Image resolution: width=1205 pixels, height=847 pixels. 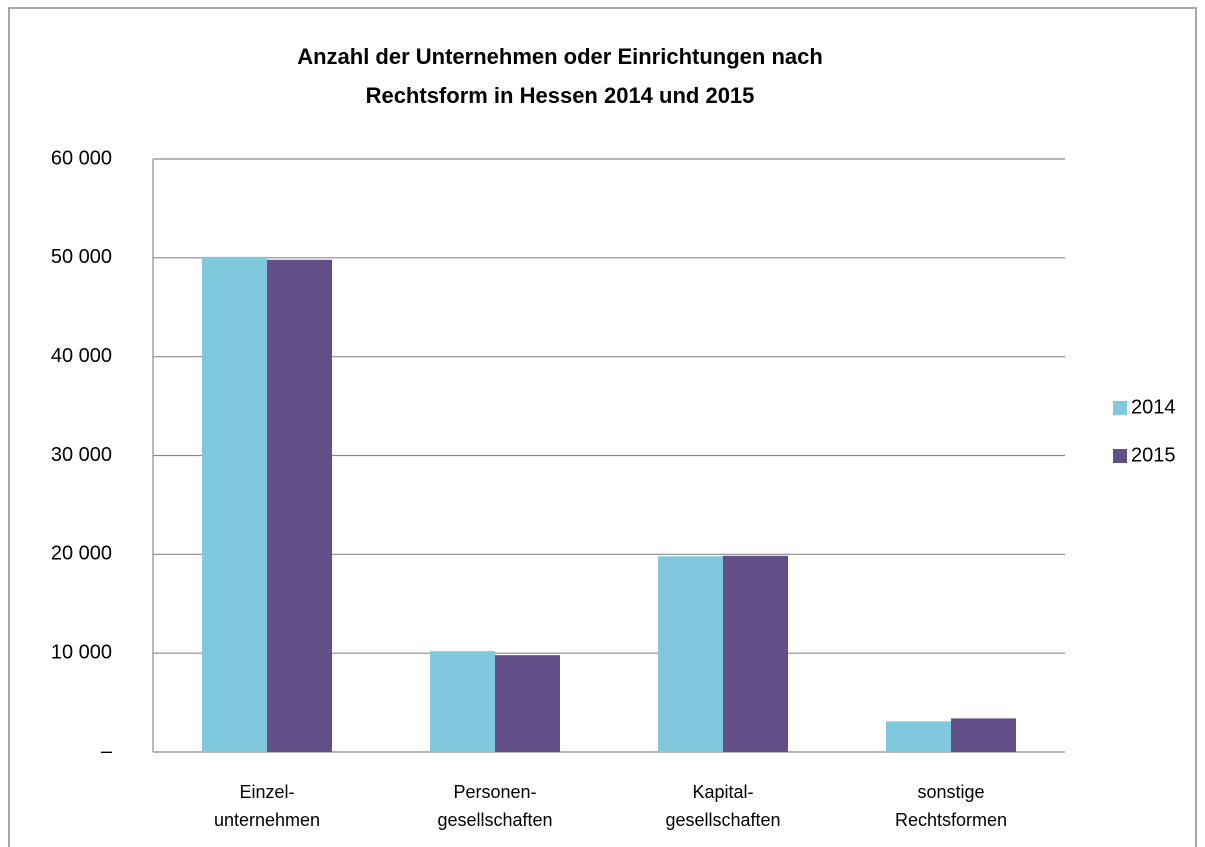 I want to click on y-tick-label: 10 000, so click(x=81, y=652).